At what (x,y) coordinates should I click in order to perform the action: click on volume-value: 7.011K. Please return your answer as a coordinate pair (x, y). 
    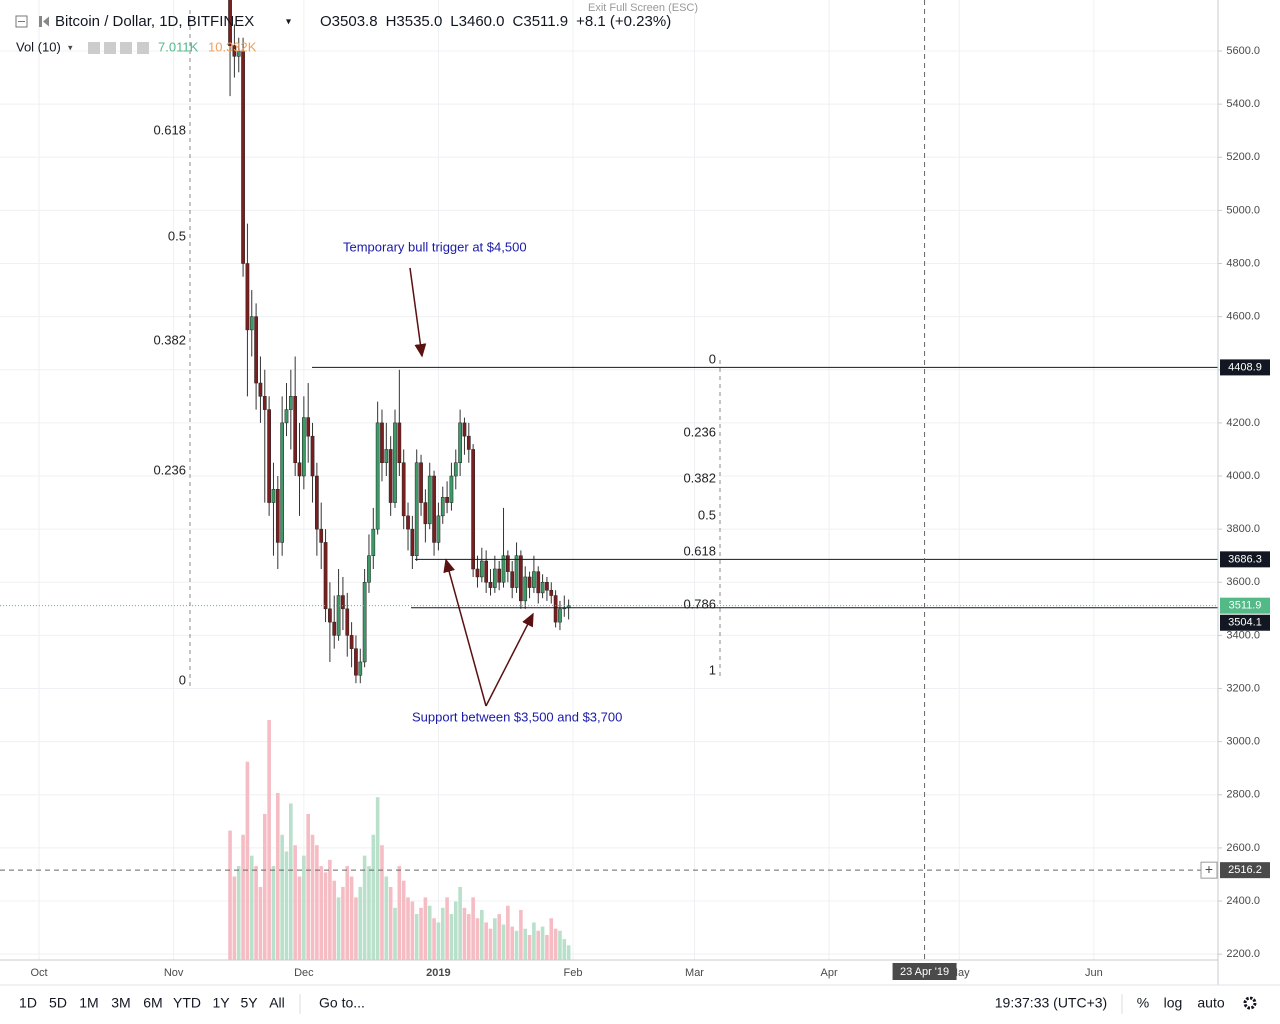
    Looking at the image, I should click on (178, 46).